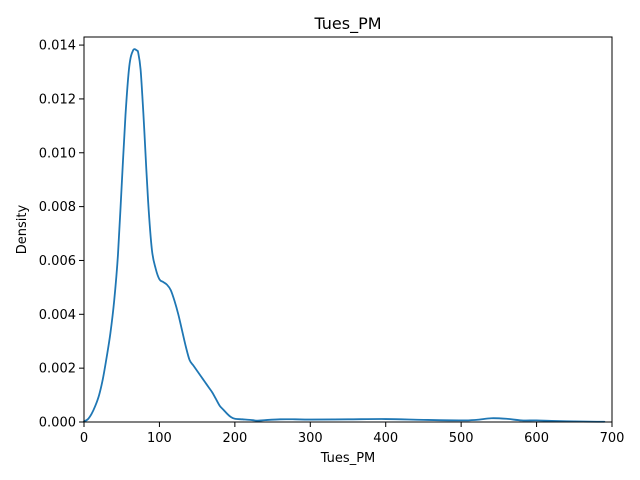  I want to click on y-tick-label: 0.014, so click(57, 46).